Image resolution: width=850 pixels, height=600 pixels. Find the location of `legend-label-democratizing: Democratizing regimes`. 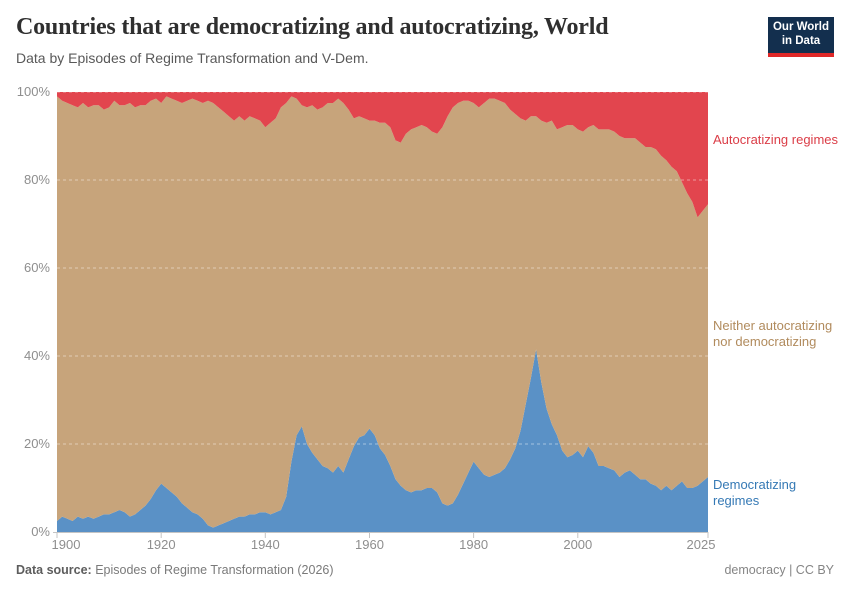

legend-label-democratizing: Democratizing regimes is located at coordinates (755, 492).